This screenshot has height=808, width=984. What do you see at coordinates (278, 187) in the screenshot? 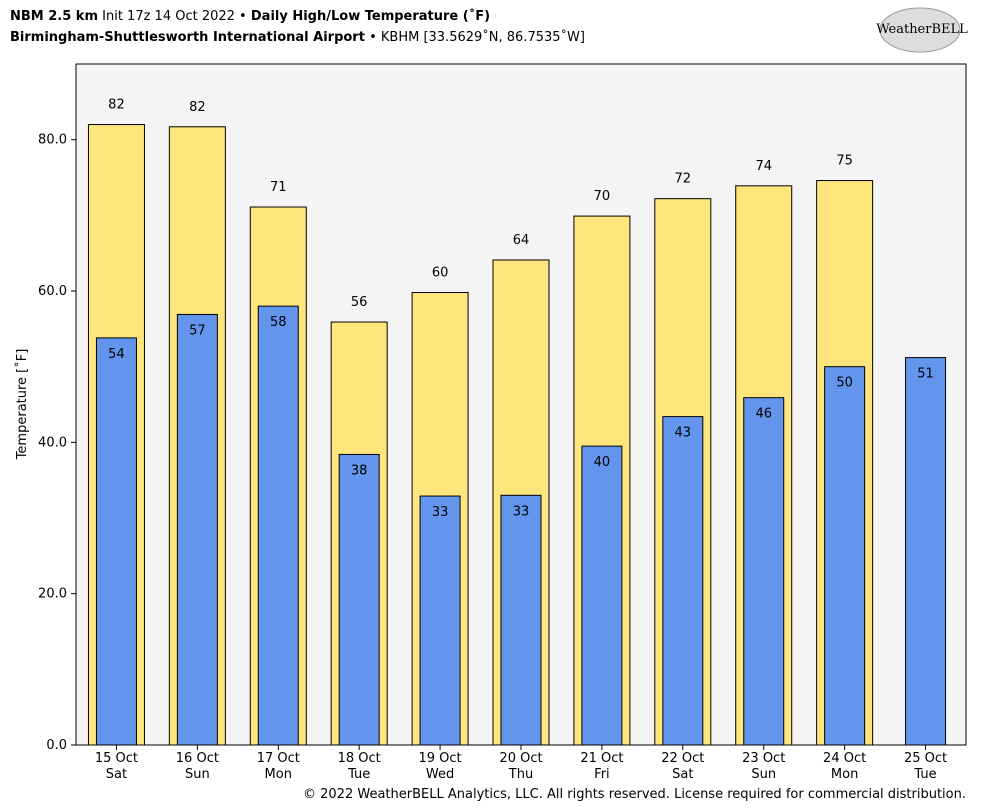
I see `value-label: 71` at bounding box center [278, 187].